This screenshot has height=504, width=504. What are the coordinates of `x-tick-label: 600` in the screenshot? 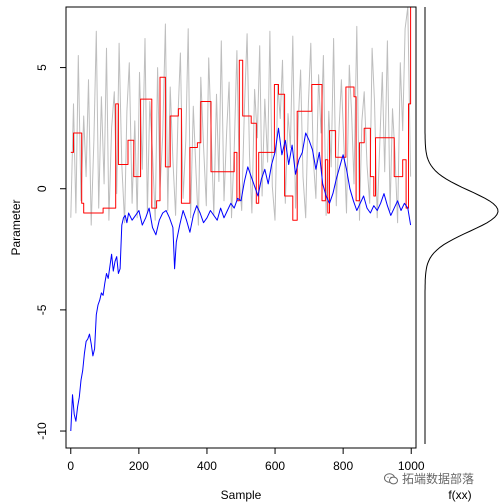 It's located at (275, 466).